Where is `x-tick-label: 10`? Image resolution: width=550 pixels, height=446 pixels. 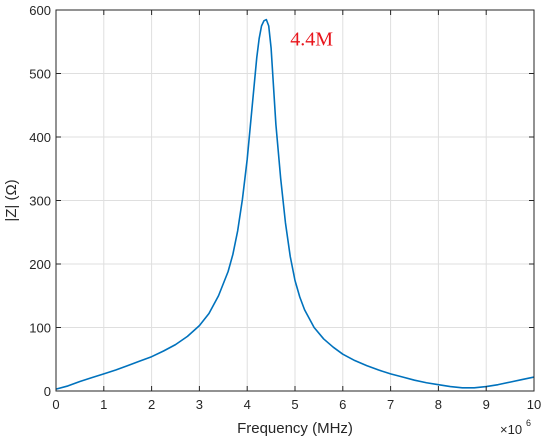 x-tick-label: 10 is located at coordinates (534, 404).